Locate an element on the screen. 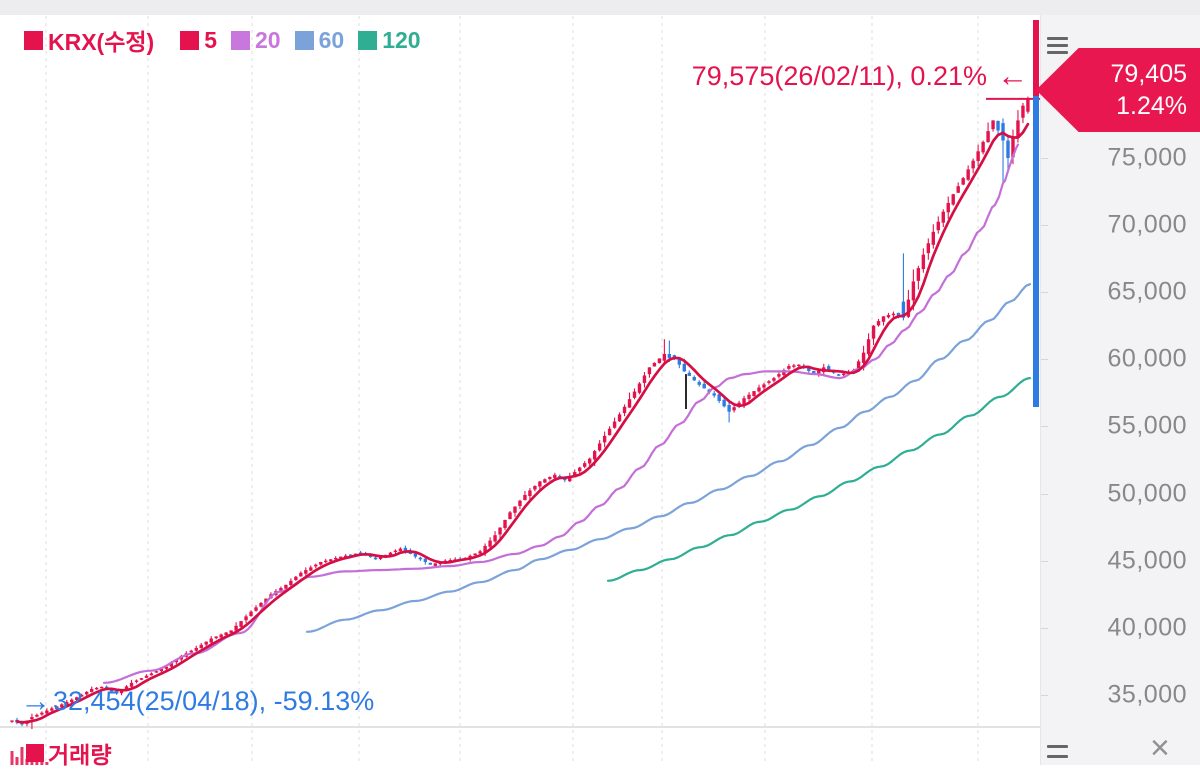 The height and width of the screenshot is (770, 1200). volume-legend: 거래량 is located at coordinates (68, 753).